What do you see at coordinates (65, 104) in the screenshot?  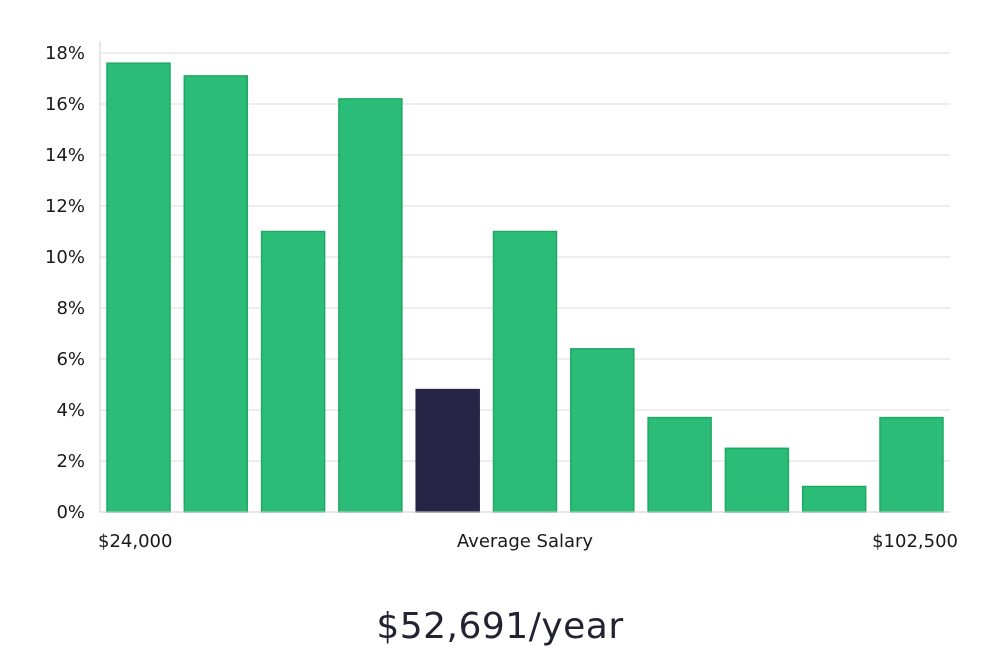 I see `y-tick-label: 16%` at bounding box center [65, 104].